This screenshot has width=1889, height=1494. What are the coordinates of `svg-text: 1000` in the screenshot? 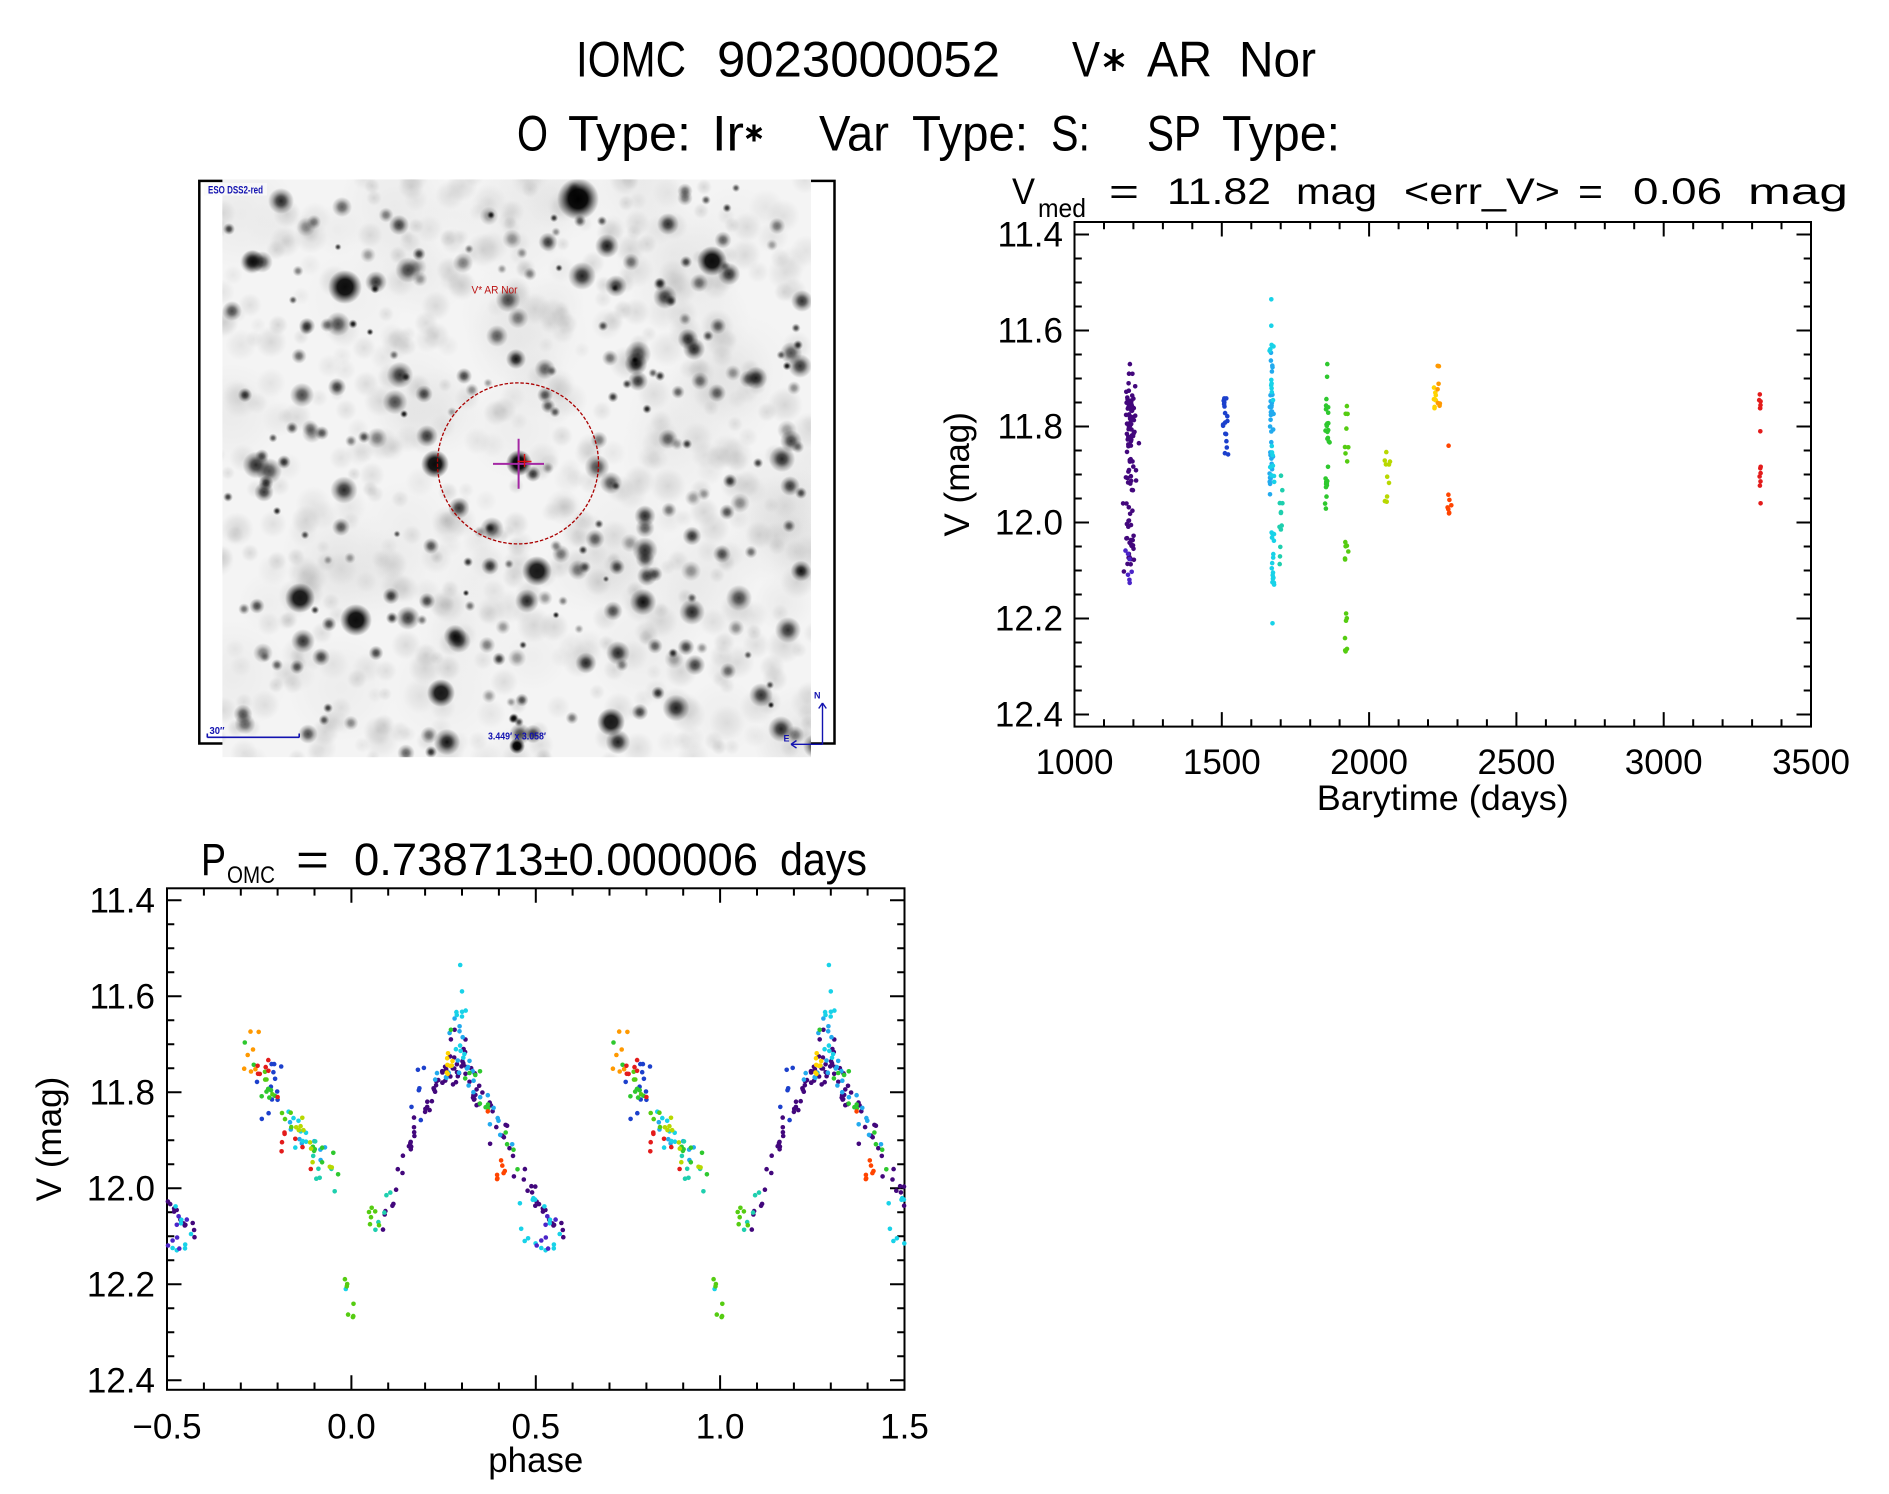 It's located at (1075, 762).